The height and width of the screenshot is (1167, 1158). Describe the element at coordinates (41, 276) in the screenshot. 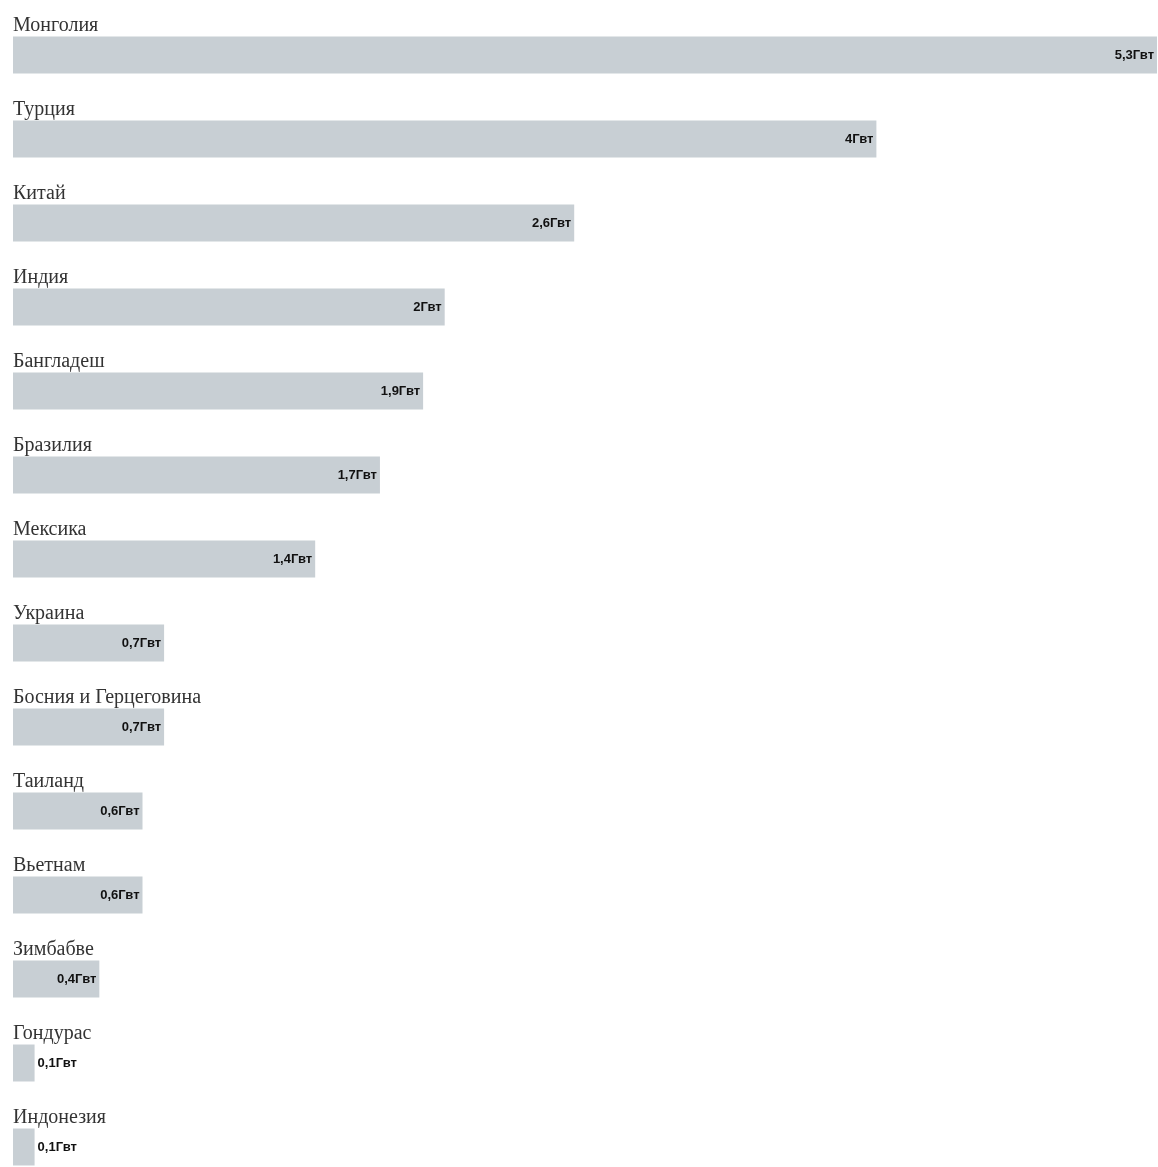

I see `y-tick-label: Индия` at that location.